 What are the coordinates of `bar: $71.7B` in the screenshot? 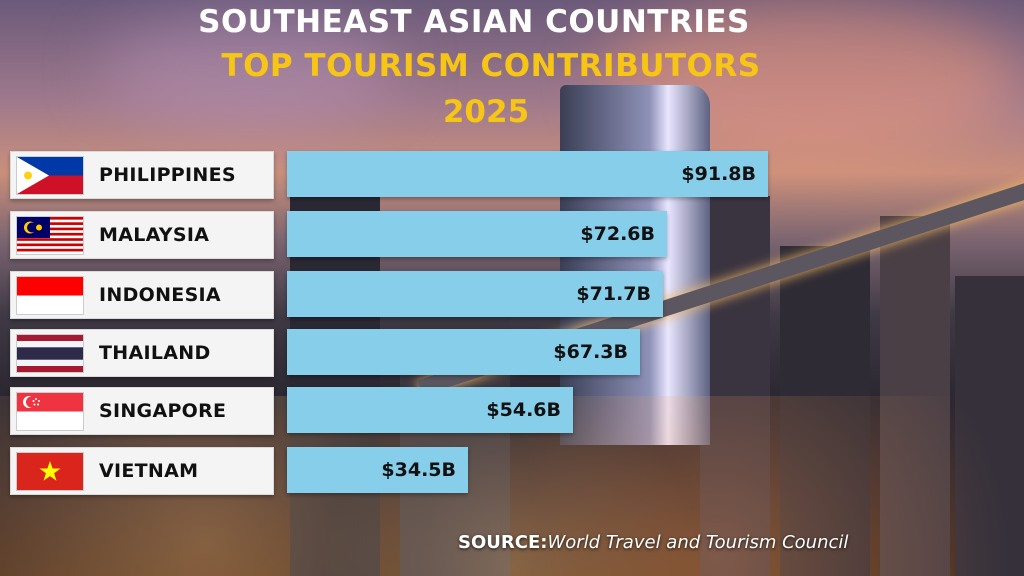 It's located at (475, 294).